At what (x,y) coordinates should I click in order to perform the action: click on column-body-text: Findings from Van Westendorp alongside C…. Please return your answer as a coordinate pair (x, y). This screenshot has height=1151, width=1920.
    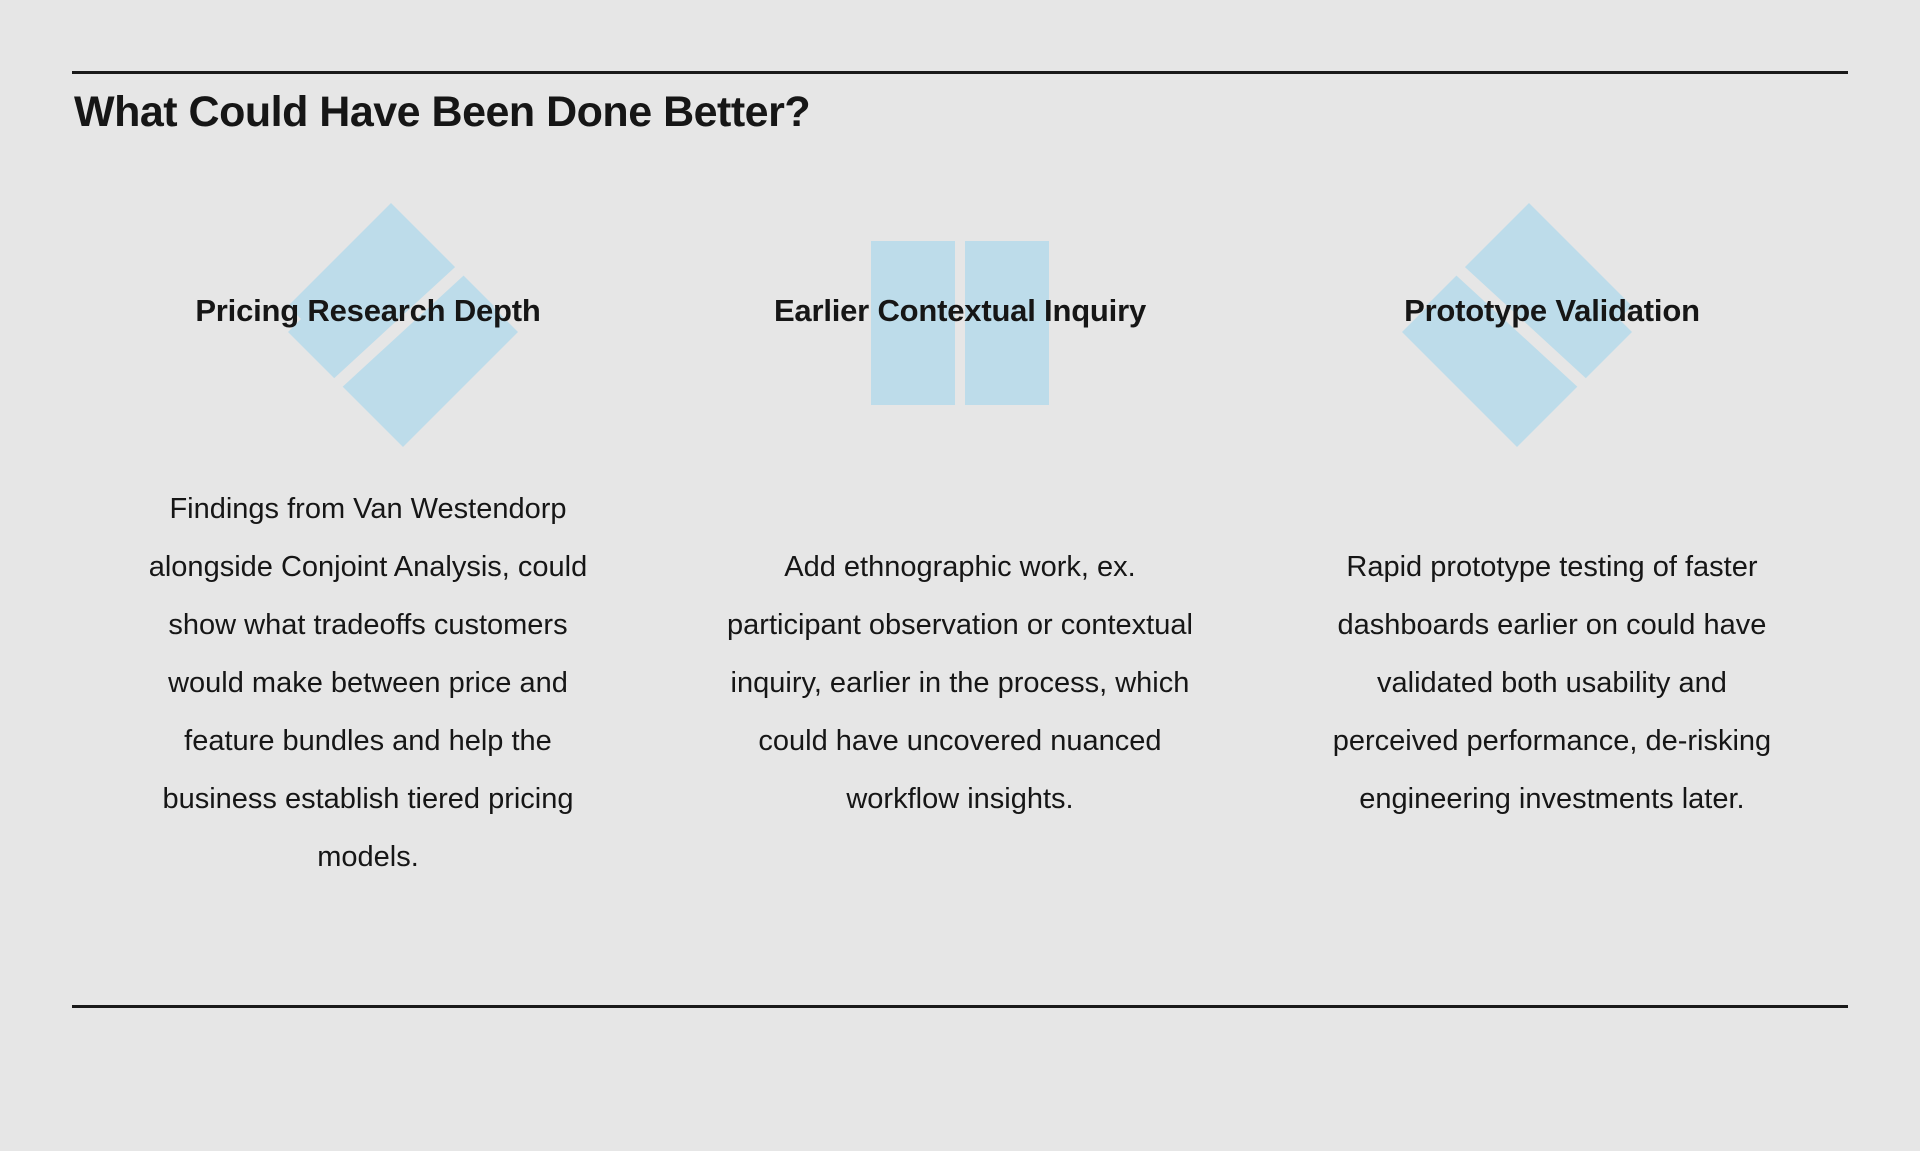
    Looking at the image, I should click on (368, 683).